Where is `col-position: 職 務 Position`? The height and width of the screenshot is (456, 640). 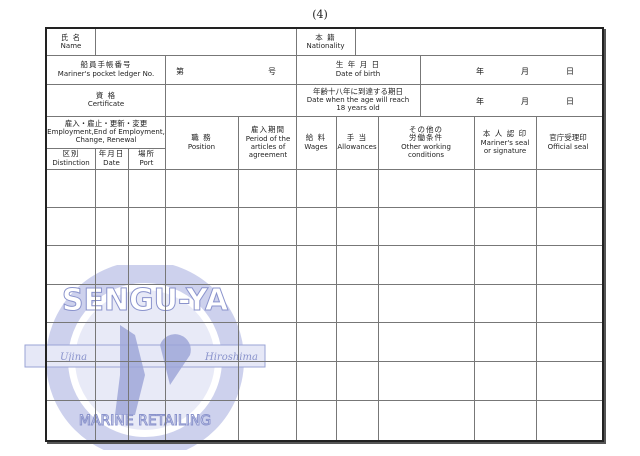 col-position: 職 務 Position is located at coordinates (201, 142).